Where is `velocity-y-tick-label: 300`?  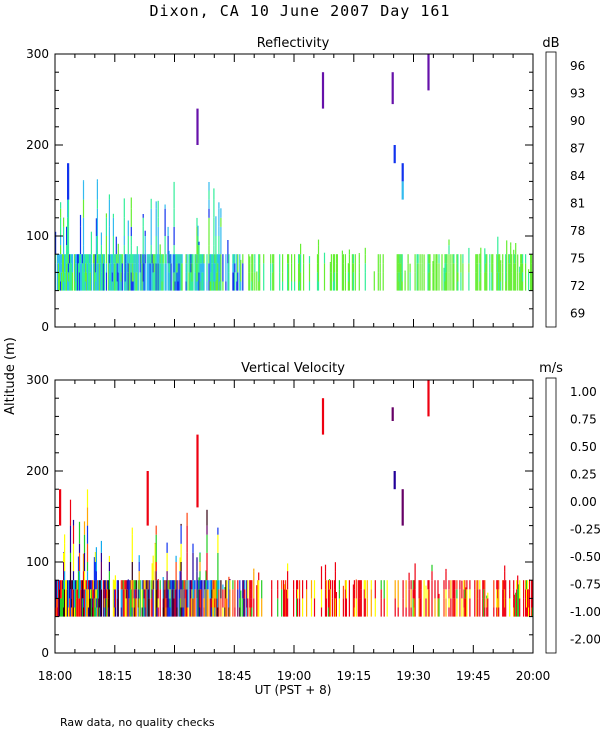 velocity-y-tick-label: 300 is located at coordinates (37, 380).